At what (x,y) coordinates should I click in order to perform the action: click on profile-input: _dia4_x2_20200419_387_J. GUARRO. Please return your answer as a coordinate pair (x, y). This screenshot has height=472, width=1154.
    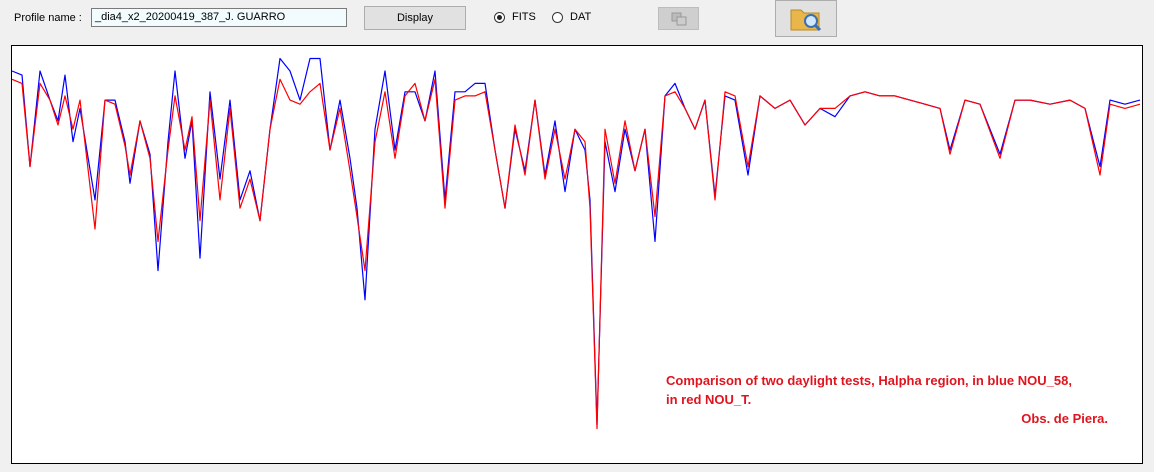
    Looking at the image, I should click on (219, 17).